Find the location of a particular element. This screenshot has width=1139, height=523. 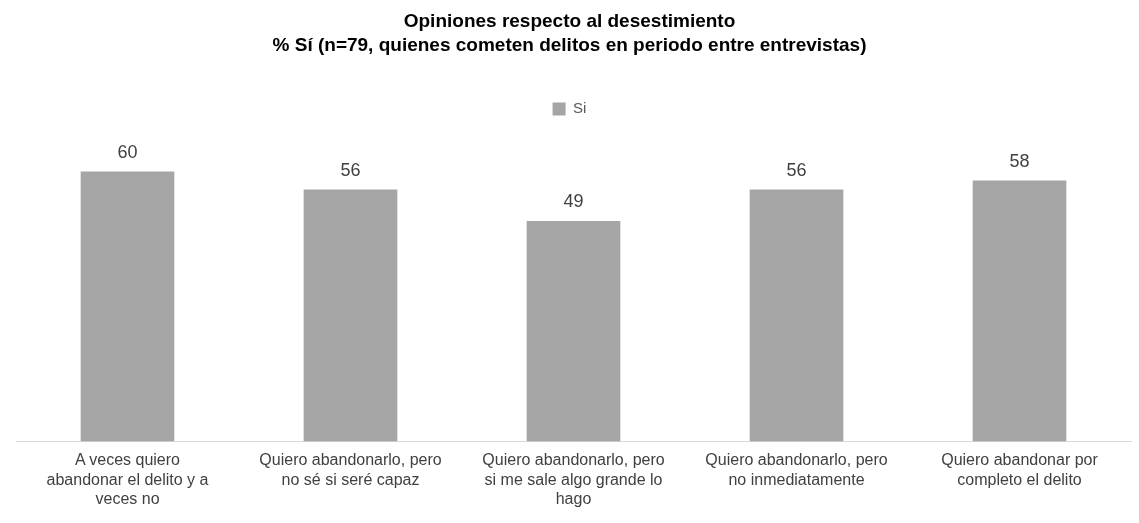

x-tick-label: Quiero abandonarlo, pero no sé si seré capaz is located at coordinates (350, 469).